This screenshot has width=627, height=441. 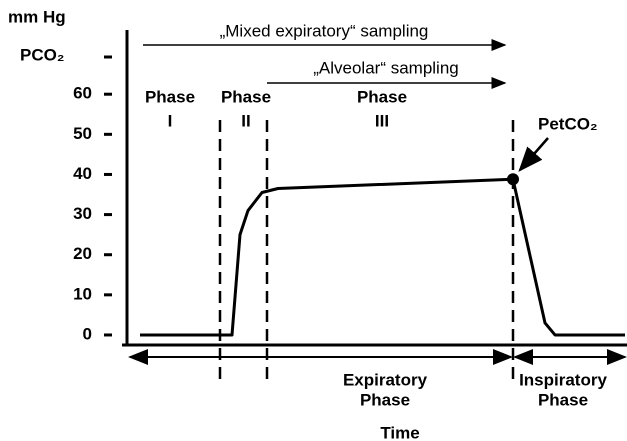 I want to click on phase-label: III, so click(x=382, y=120).